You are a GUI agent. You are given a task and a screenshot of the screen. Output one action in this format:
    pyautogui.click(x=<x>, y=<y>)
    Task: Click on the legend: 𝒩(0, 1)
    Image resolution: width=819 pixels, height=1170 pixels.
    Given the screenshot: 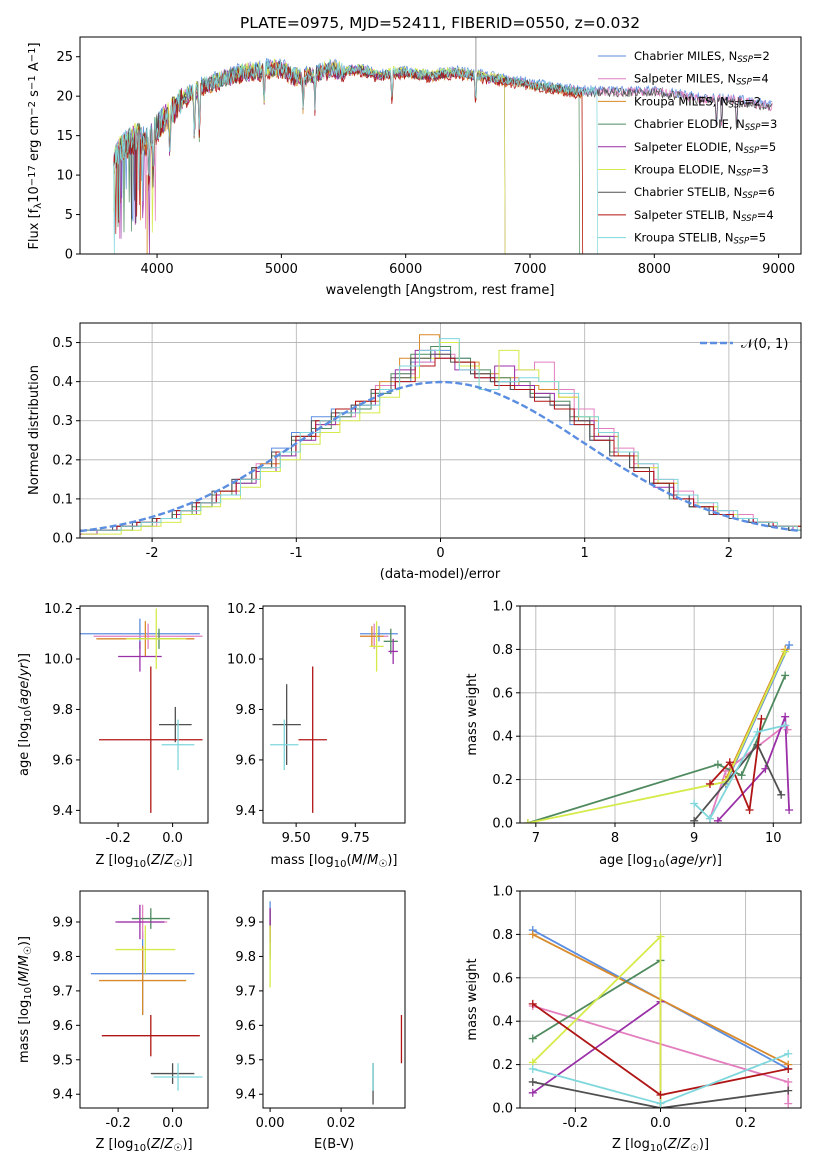 What is the action you would take?
    pyautogui.click(x=744, y=344)
    